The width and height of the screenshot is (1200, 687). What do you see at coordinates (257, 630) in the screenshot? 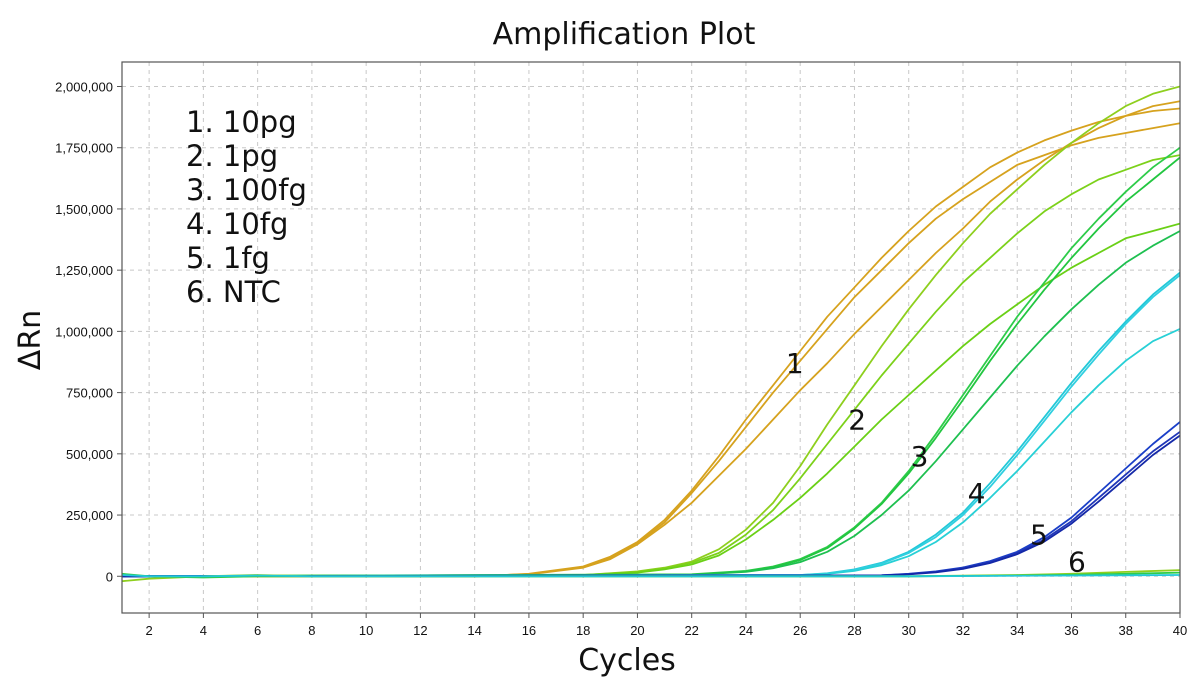
I see `x-tick-label: 6` at bounding box center [257, 630].